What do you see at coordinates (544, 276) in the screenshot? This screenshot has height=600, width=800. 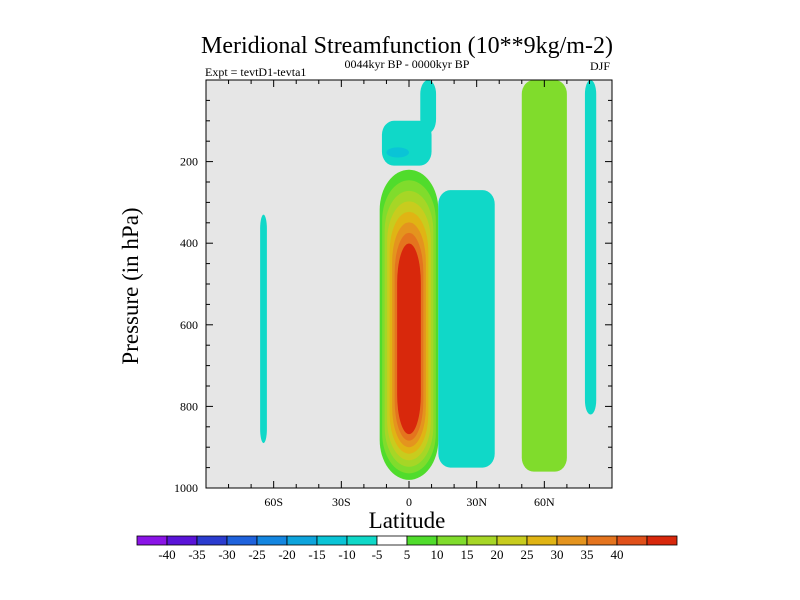 I see `contour-nh-ferrel-column` at bounding box center [544, 276].